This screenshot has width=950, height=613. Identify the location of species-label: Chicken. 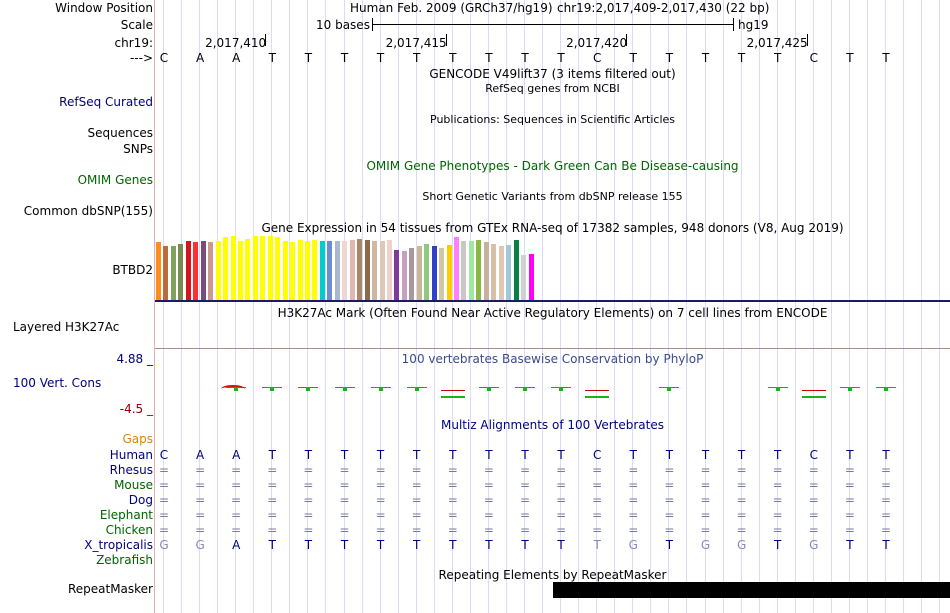
(129, 530).